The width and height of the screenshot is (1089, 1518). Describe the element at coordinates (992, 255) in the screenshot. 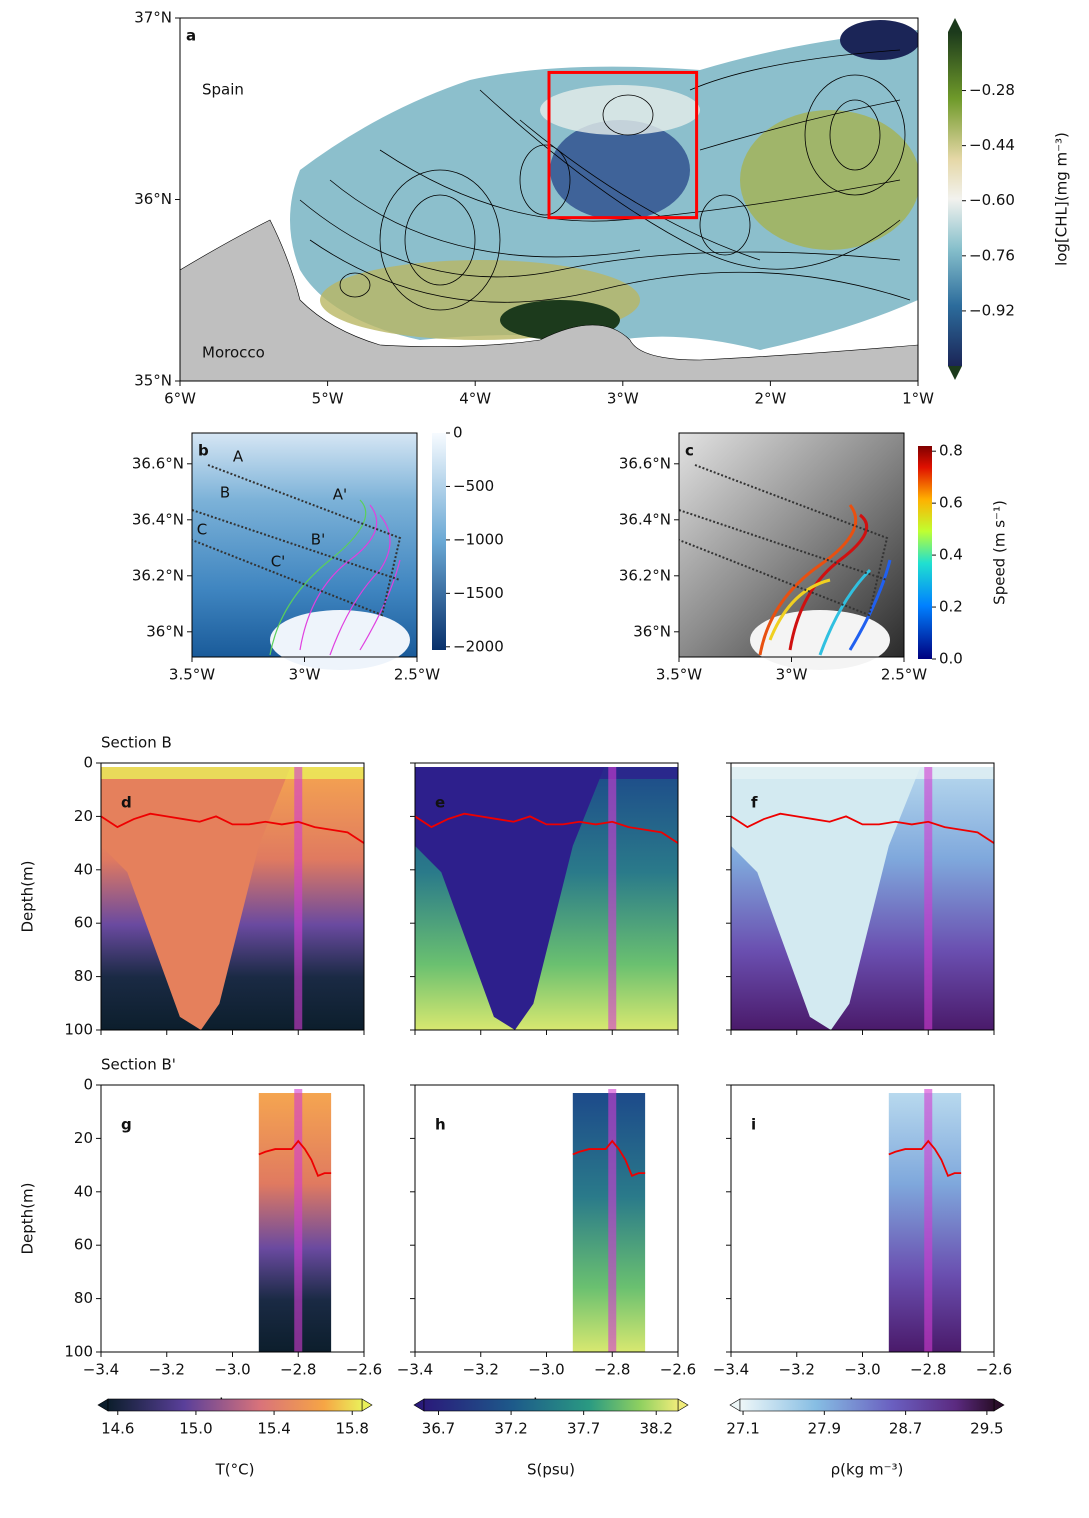

I see `colorbar-tick-label: −0.76` at that location.